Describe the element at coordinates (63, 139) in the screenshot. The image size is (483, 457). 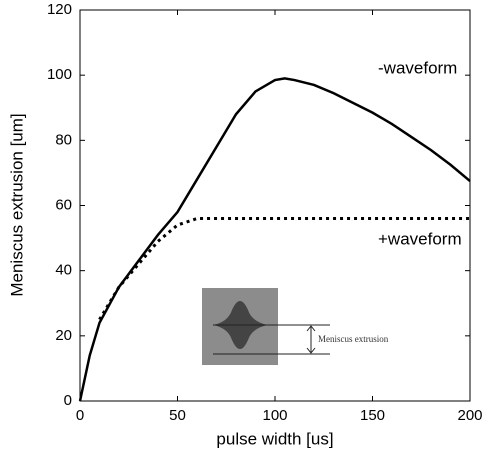
I see `y-tick-label: 80` at that location.